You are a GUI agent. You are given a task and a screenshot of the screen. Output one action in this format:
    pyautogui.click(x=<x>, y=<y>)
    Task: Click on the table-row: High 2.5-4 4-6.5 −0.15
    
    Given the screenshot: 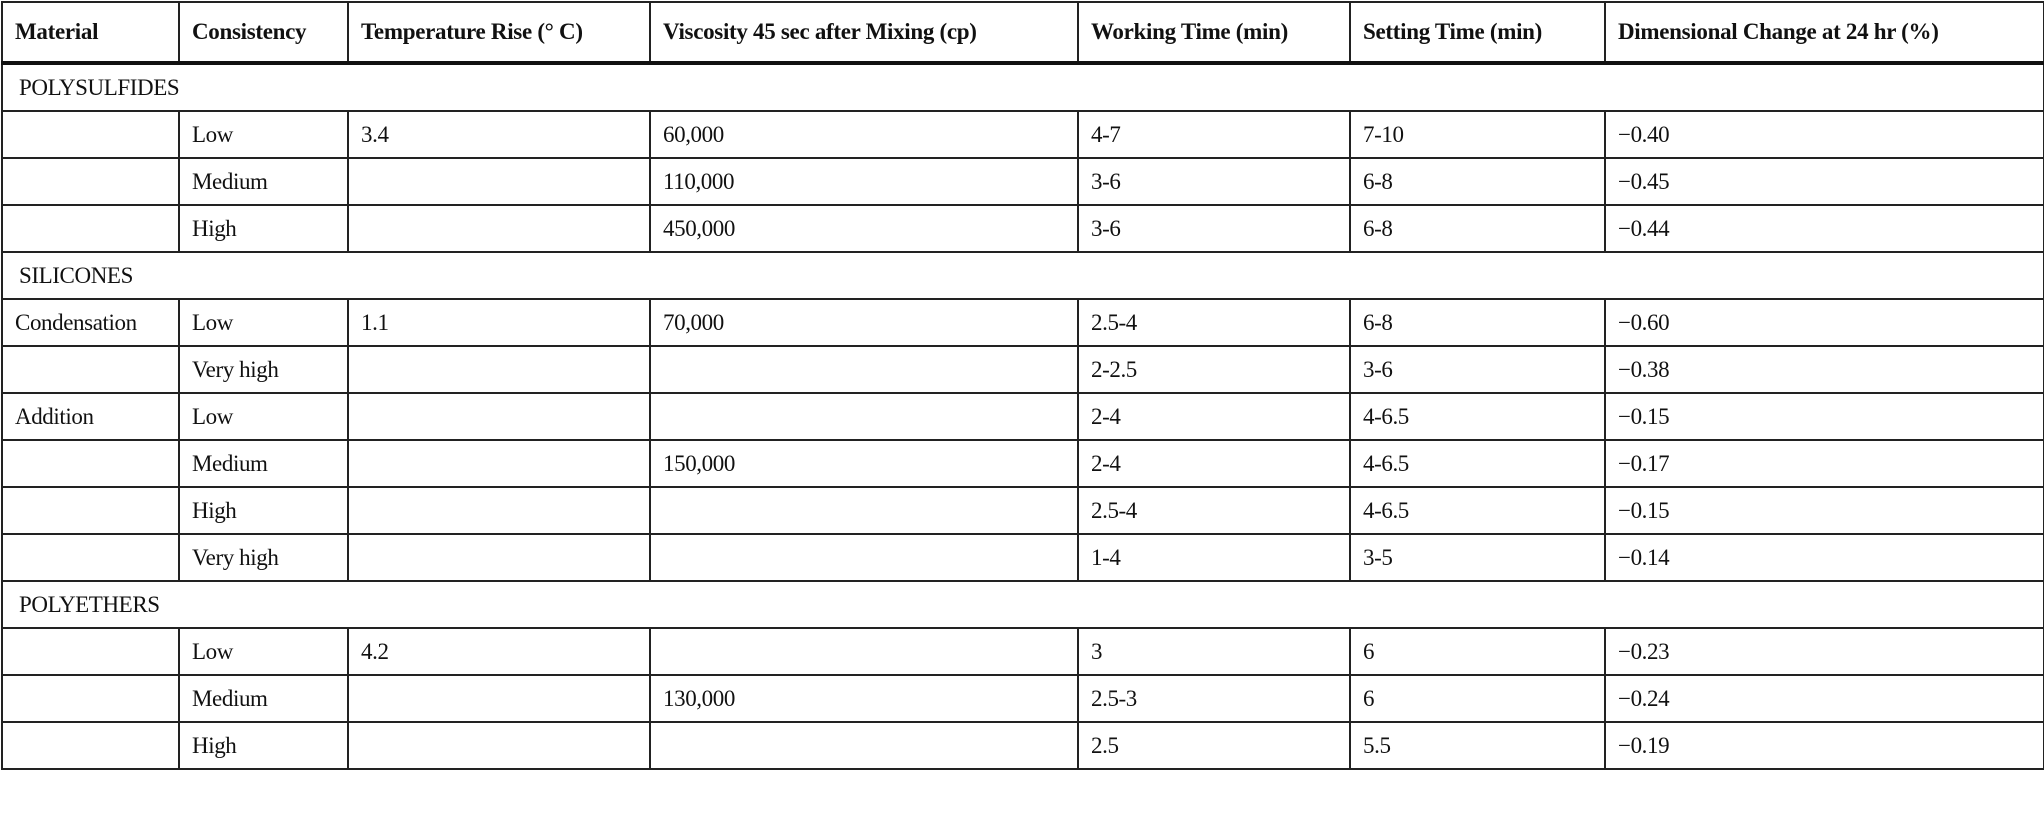 What is the action you would take?
    pyautogui.click(x=1022, y=510)
    